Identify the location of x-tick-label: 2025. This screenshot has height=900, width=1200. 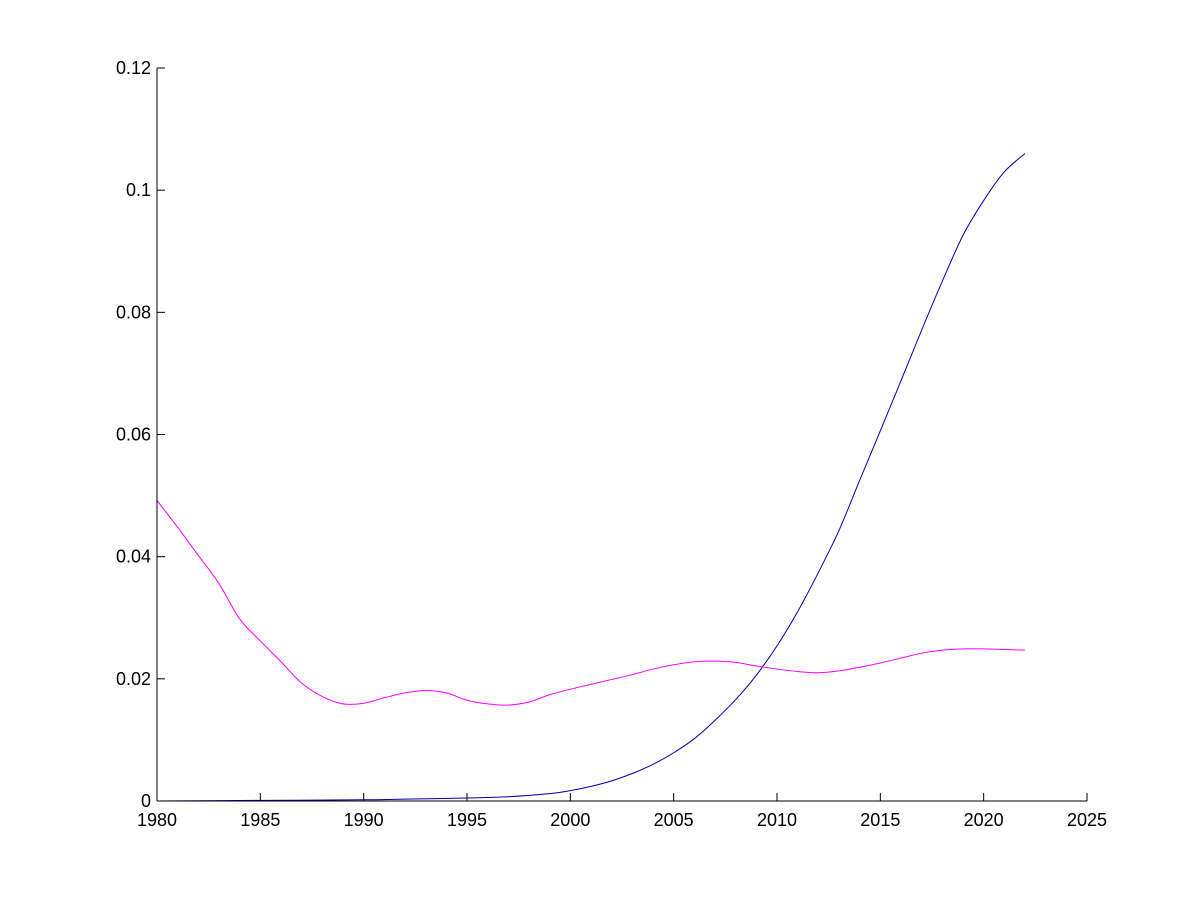
(1087, 820).